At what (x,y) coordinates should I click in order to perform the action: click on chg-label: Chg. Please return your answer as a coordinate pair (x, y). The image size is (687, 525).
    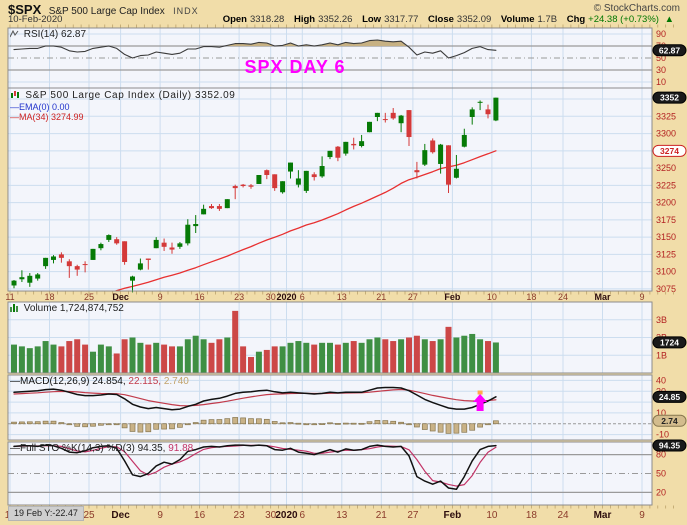
    Looking at the image, I should click on (576, 19).